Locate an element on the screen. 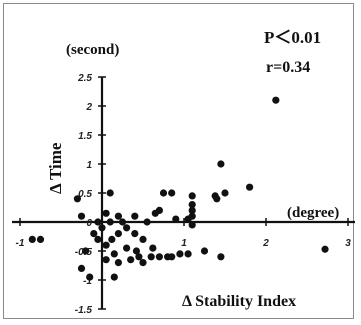 This screenshot has width=361, height=325. y-tick-label: 1 is located at coordinates (89, 165).